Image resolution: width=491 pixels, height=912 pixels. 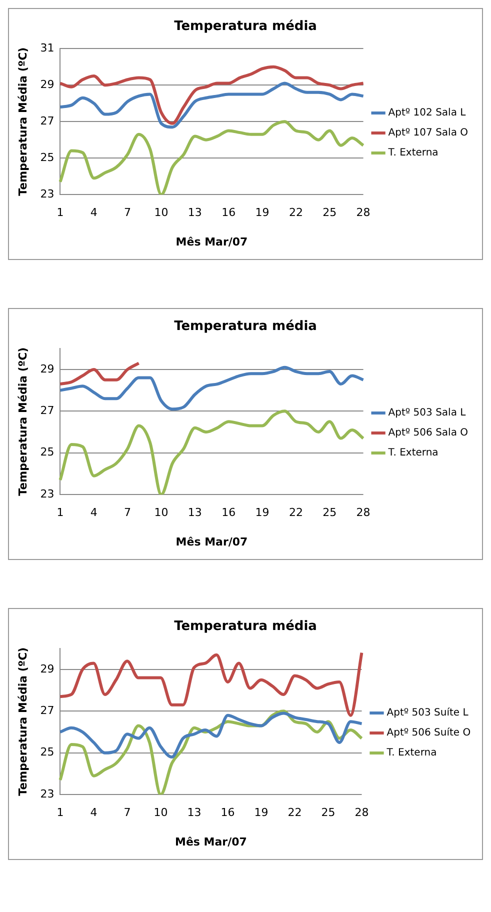 What do you see at coordinates (427, 113) in the screenshot?
I see `legend-label: Aptº 102 Sala L` at bounding box center [427, 113].